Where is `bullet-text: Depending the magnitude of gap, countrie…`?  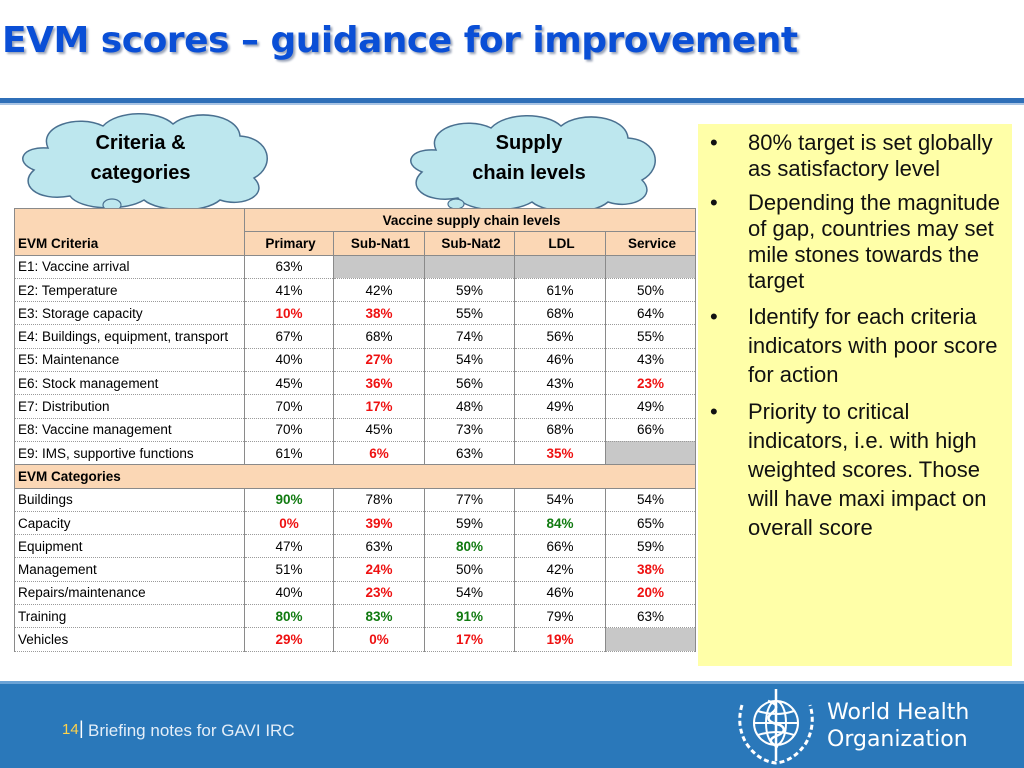 bullet-text: Depending the magnitude of gap, countrie… is located at coordinates (874, 241).